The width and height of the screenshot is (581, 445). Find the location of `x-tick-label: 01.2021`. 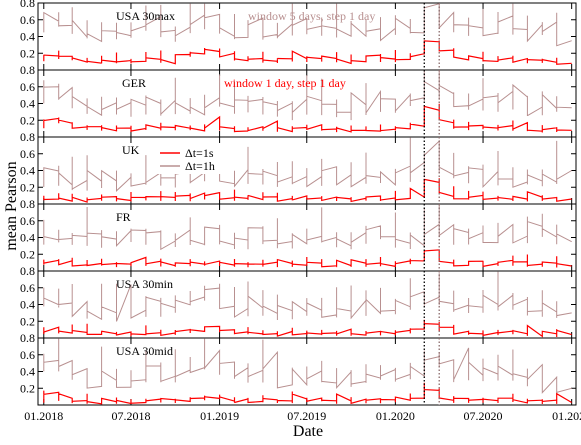

x-tick-label: 01.2021 is located at coordinates (566, 416).